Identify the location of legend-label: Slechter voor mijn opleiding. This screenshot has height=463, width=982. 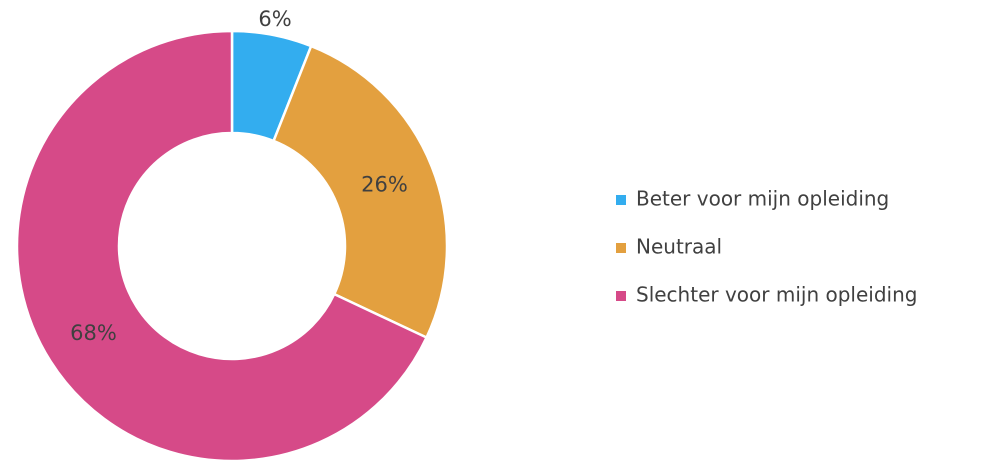
(776, 295).